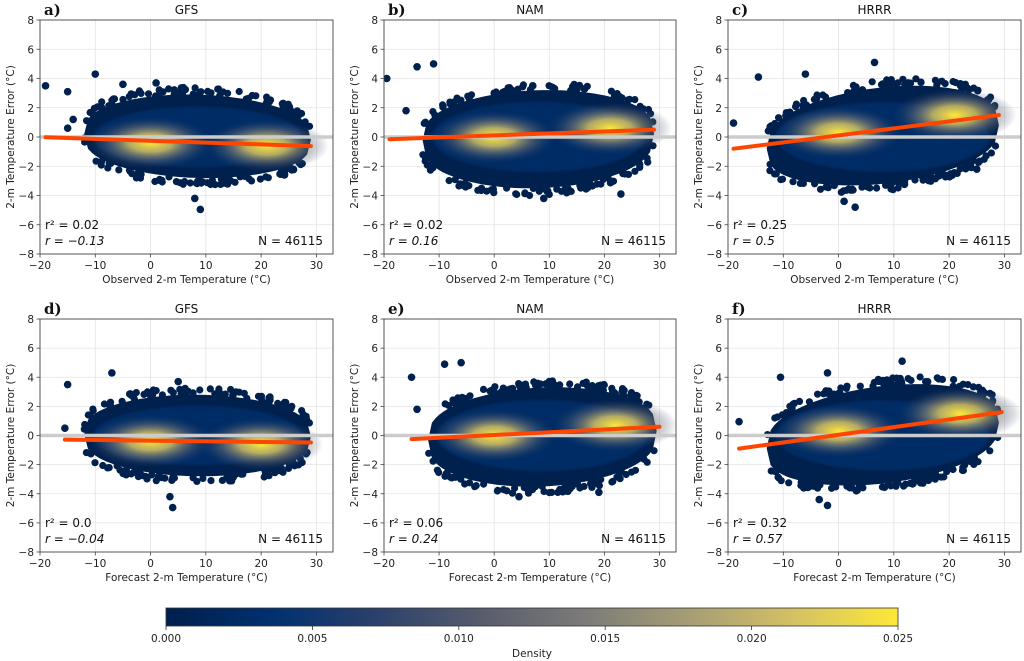 Image resolution: width=1024 pixels, height=661 pixels. Describe the element at coordinates (718, 378) in the screenshot. I see `y-tick-label: 4` at that location.